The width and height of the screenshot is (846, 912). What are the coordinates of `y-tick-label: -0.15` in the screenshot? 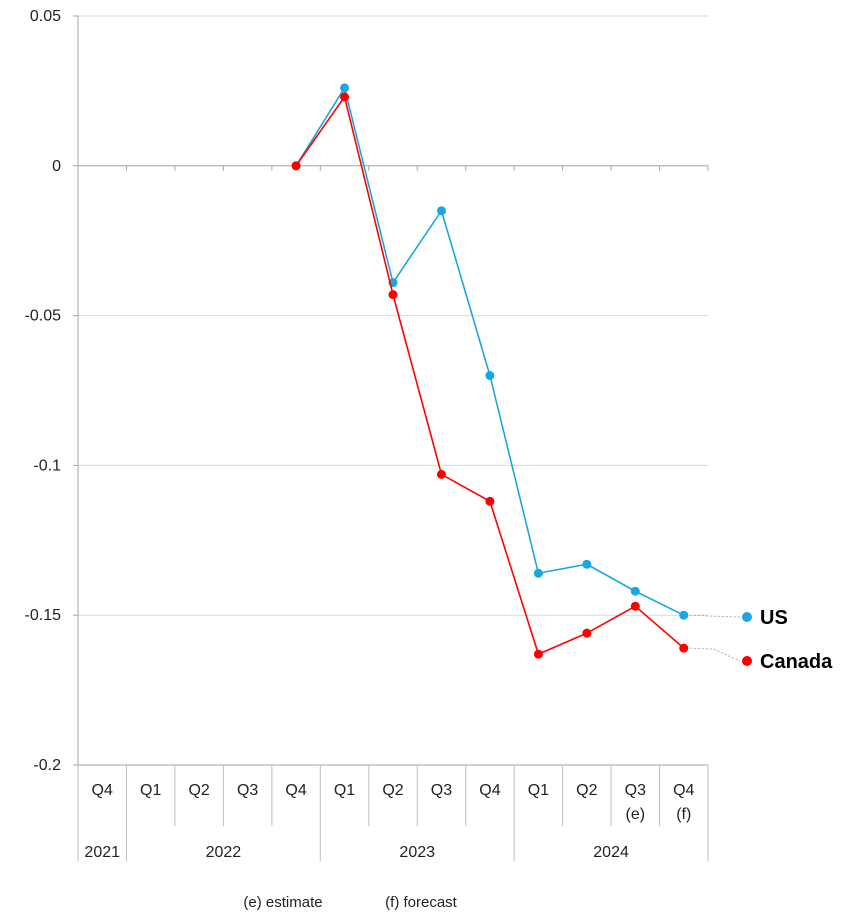 It's located at (43, 615).